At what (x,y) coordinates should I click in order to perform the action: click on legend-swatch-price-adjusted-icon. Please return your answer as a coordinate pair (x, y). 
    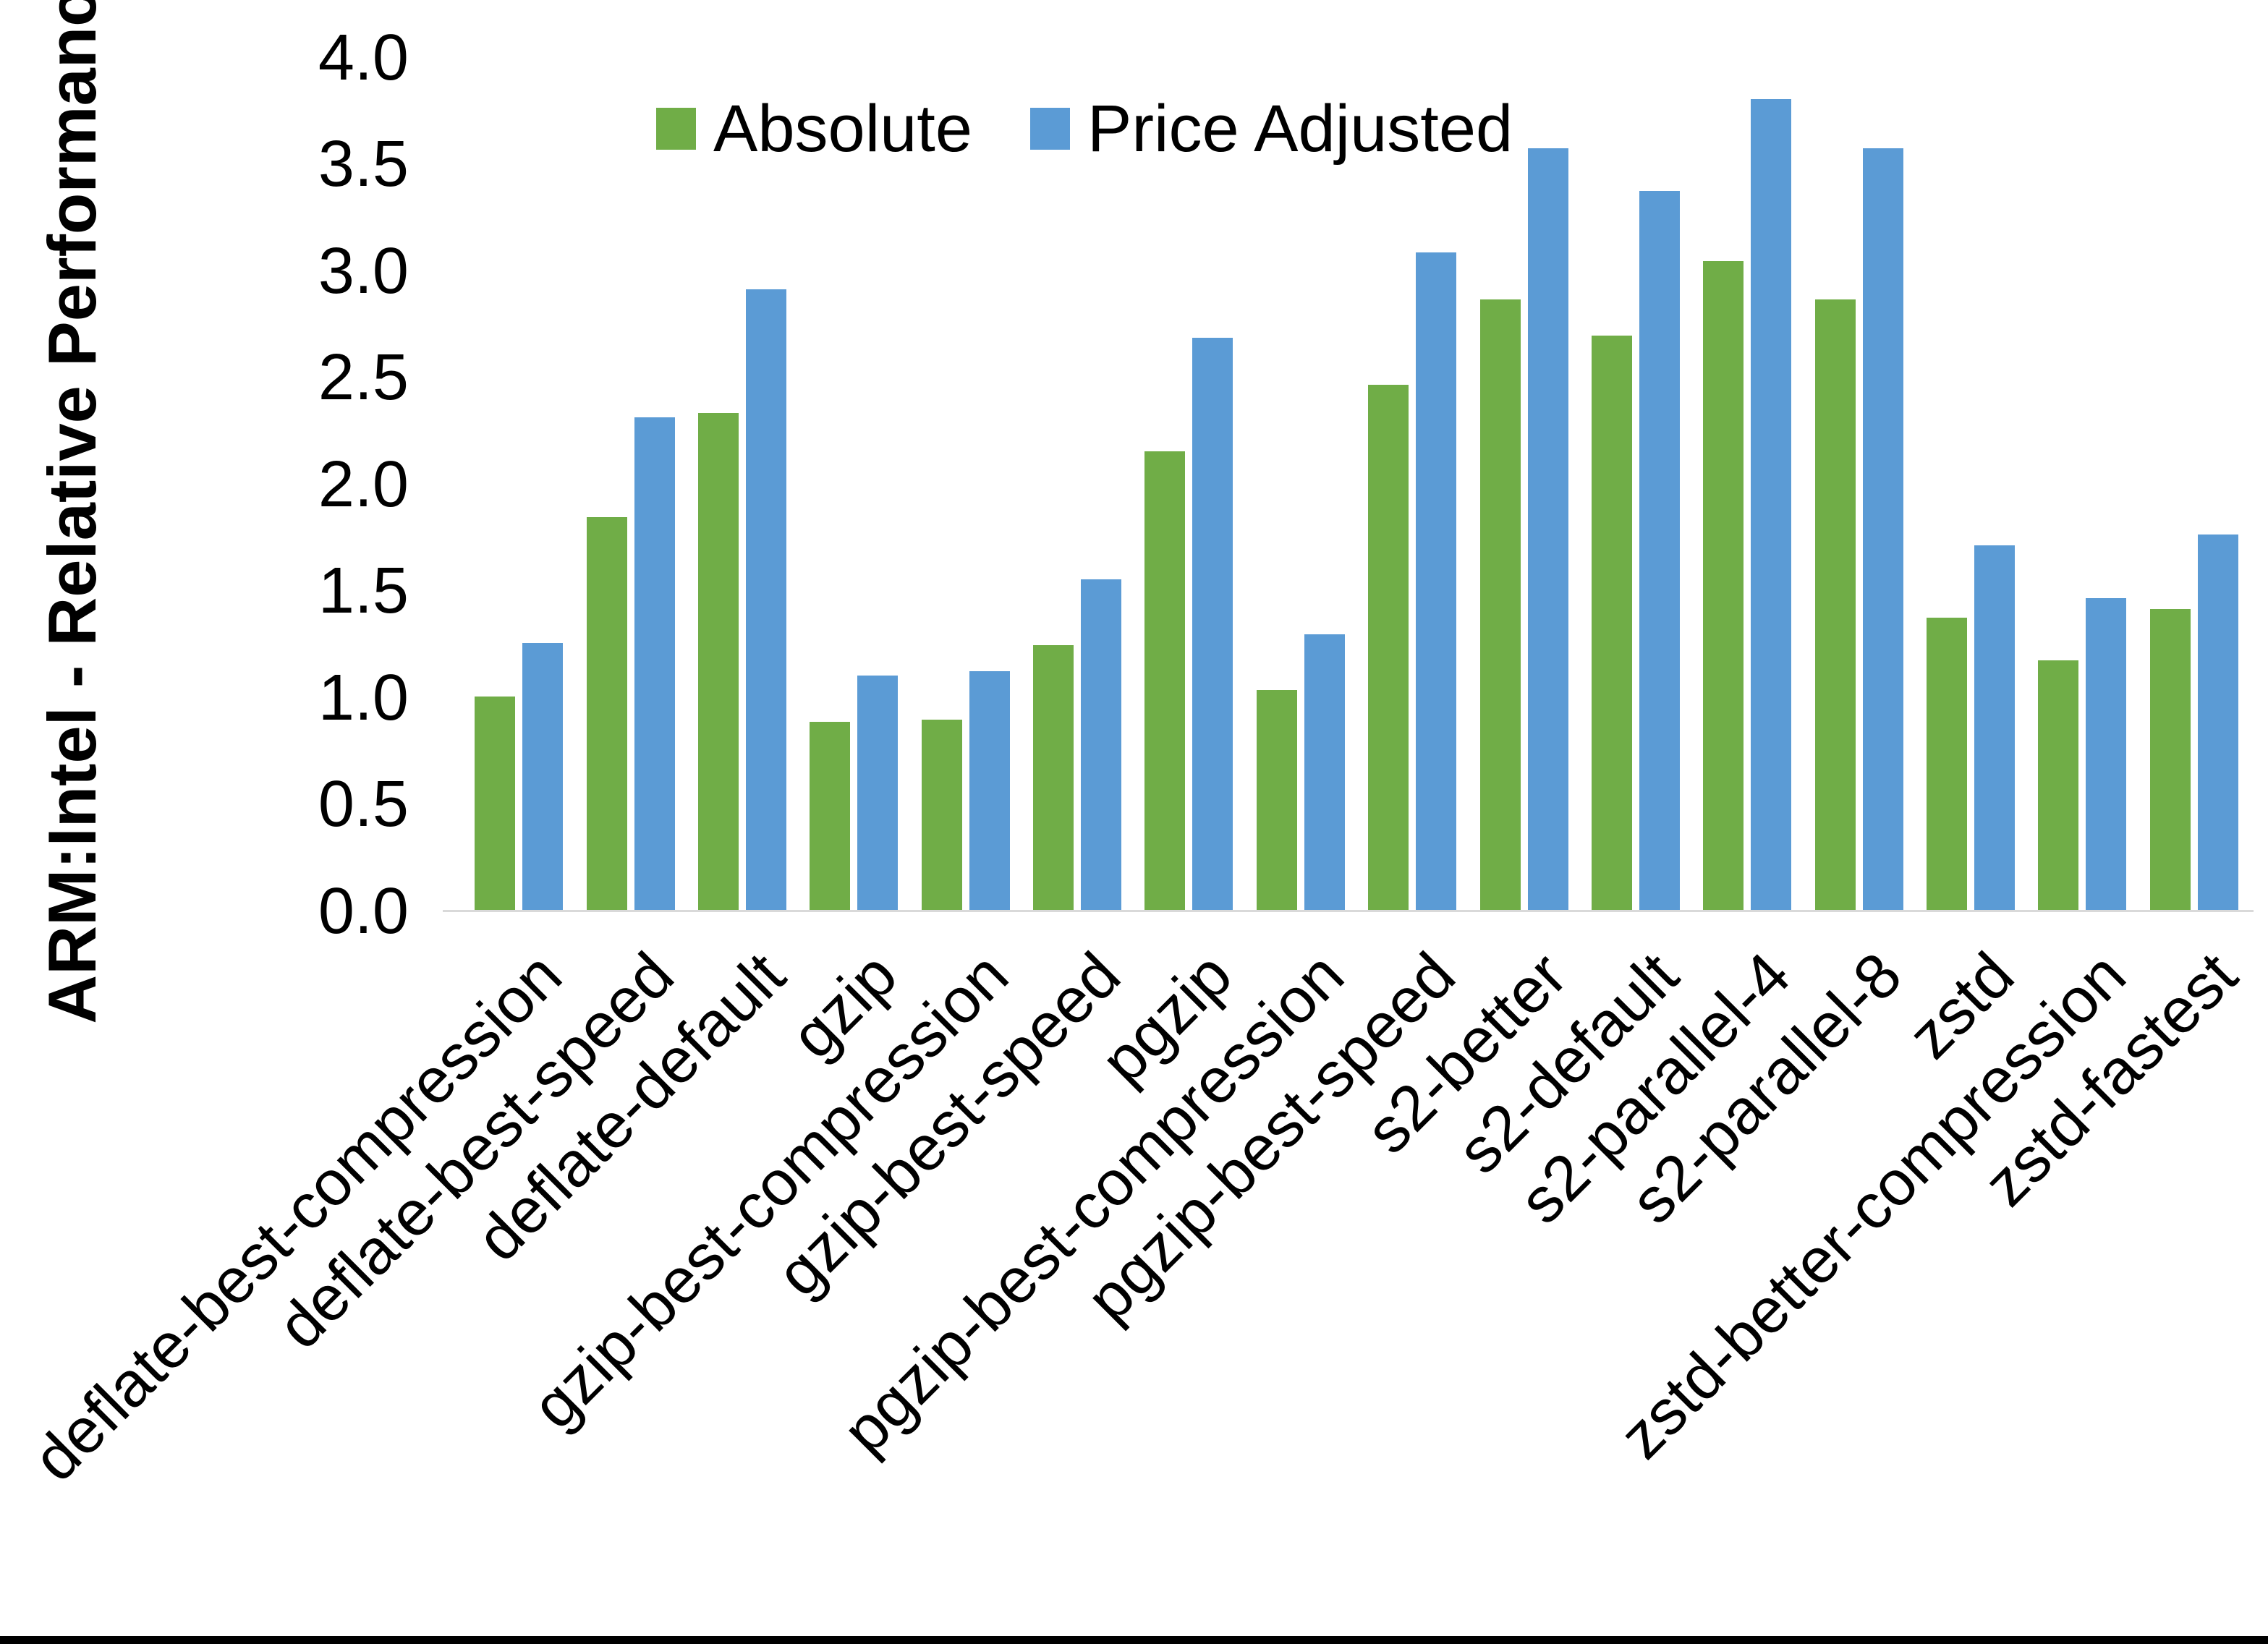
    Looking at the image, I should click on (1050, 129).